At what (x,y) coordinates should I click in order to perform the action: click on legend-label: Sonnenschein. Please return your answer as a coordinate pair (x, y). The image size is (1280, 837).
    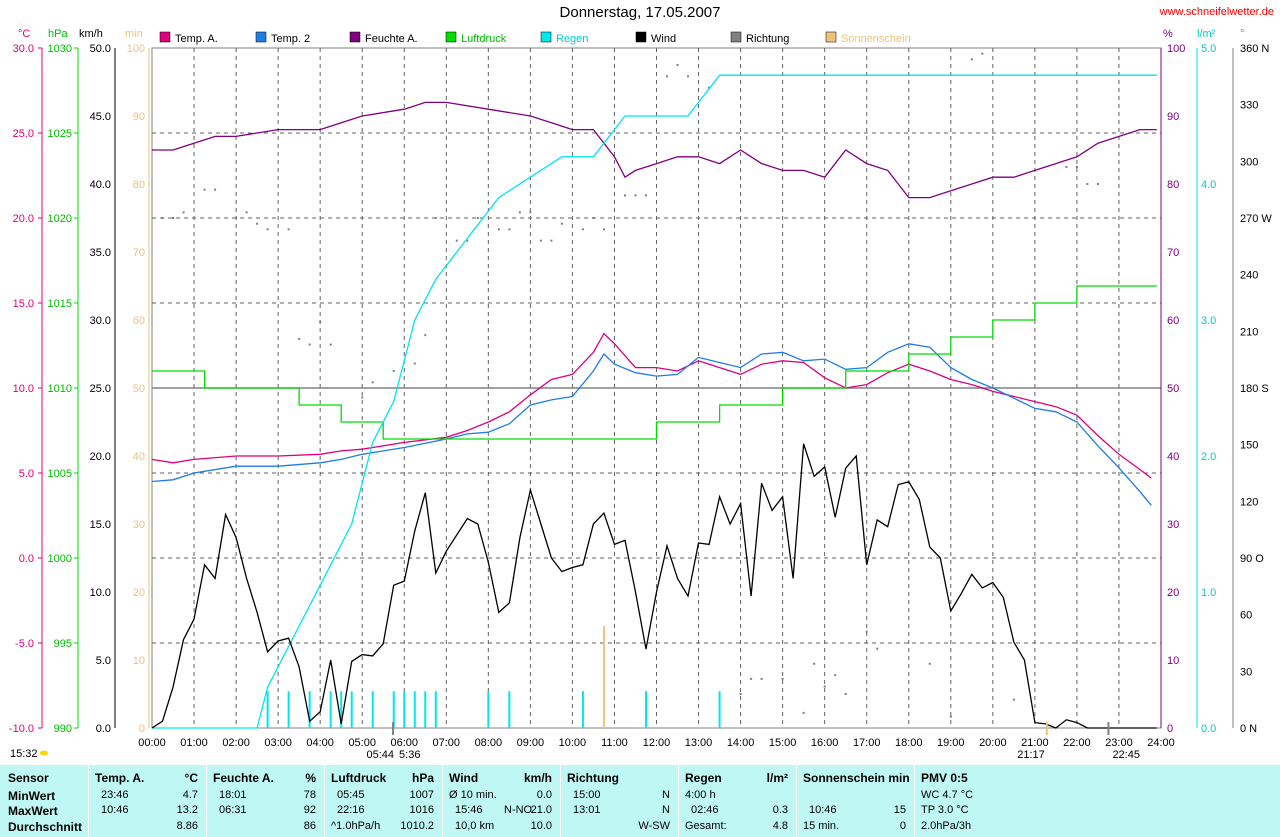
    Looking at the image, I should click on (876, 39).